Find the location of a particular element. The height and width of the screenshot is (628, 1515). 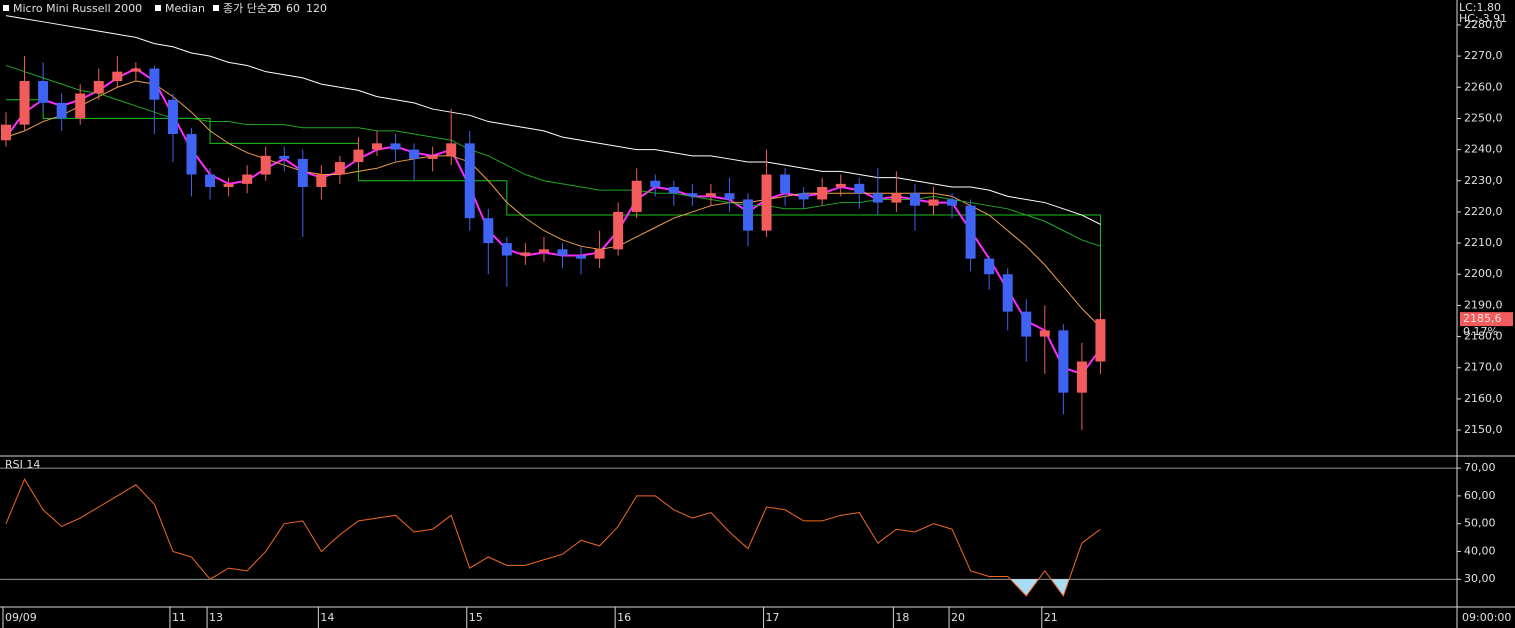

time-label: 09:00:00 is located at coordinates (1486, 617).